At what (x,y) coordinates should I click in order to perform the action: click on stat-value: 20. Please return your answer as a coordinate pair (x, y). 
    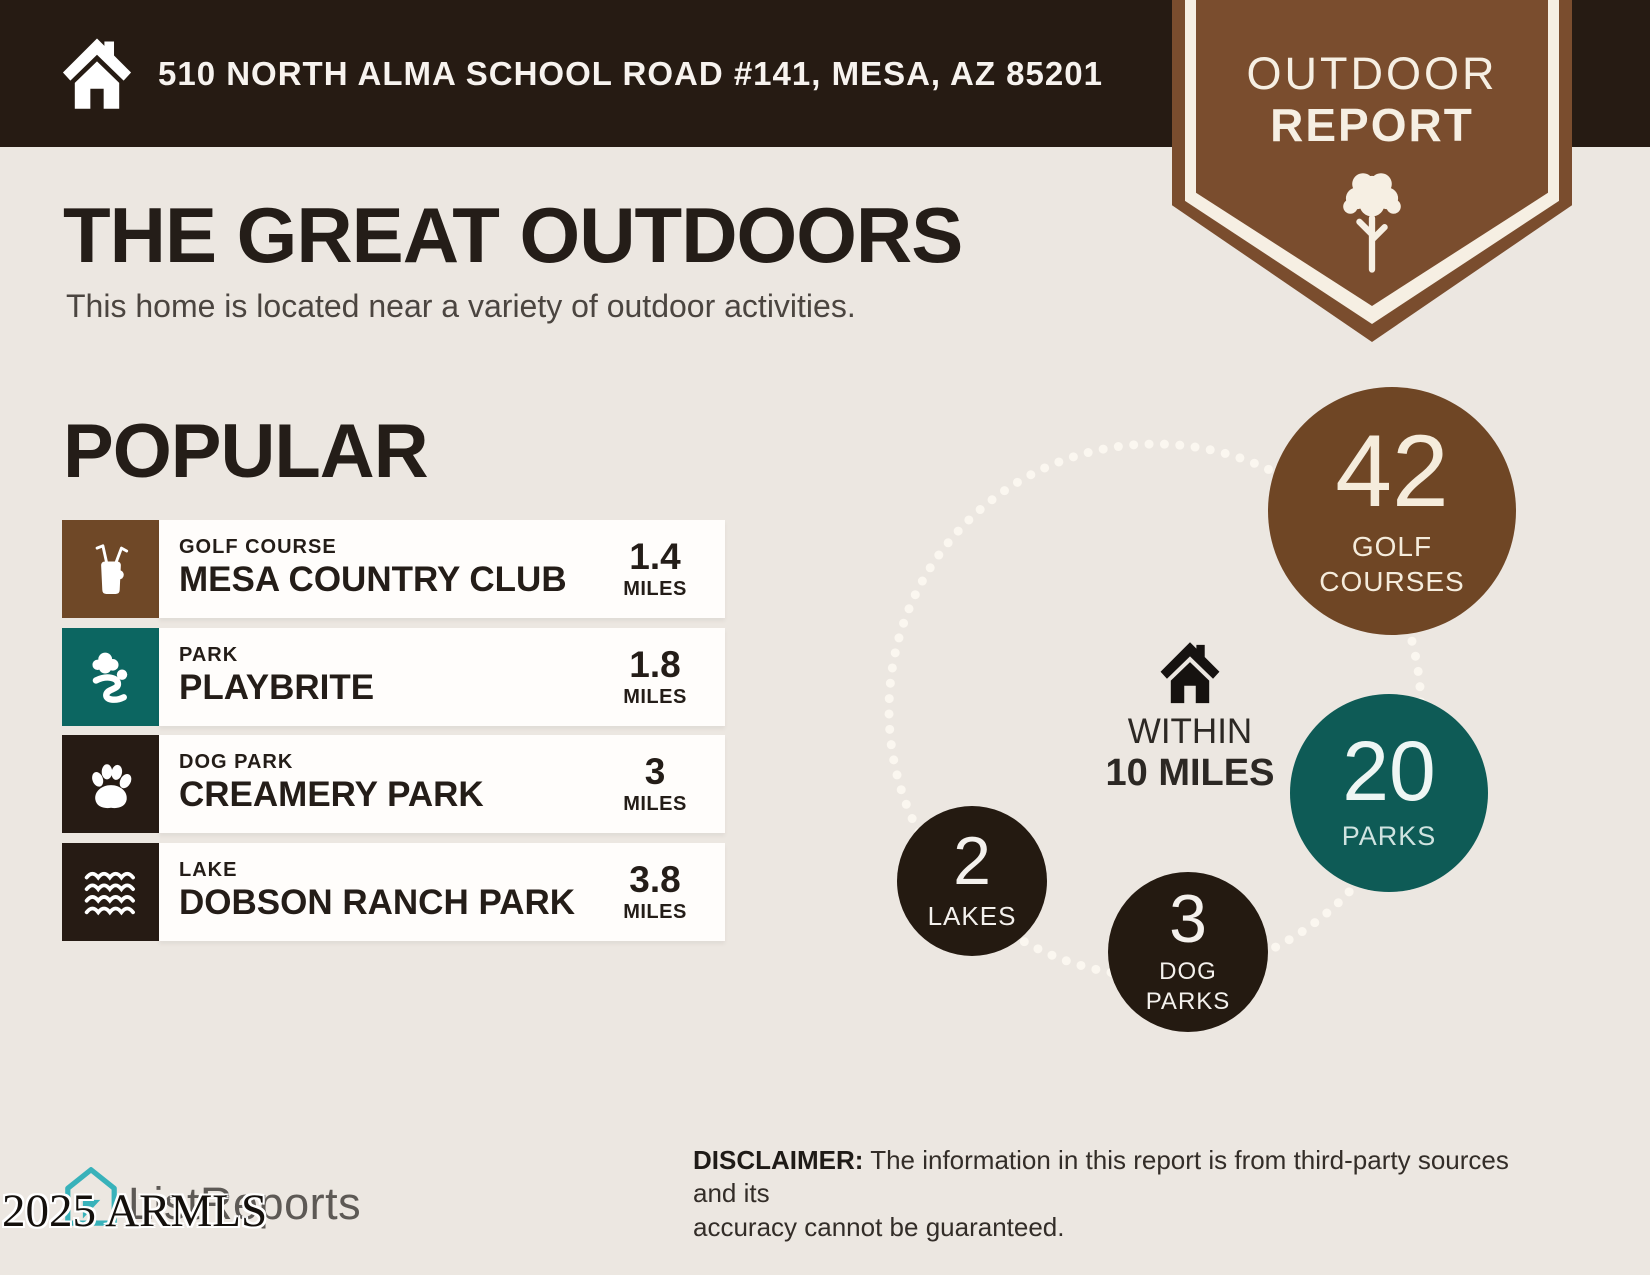
    Looking at the image, I should click on (1389, 771).